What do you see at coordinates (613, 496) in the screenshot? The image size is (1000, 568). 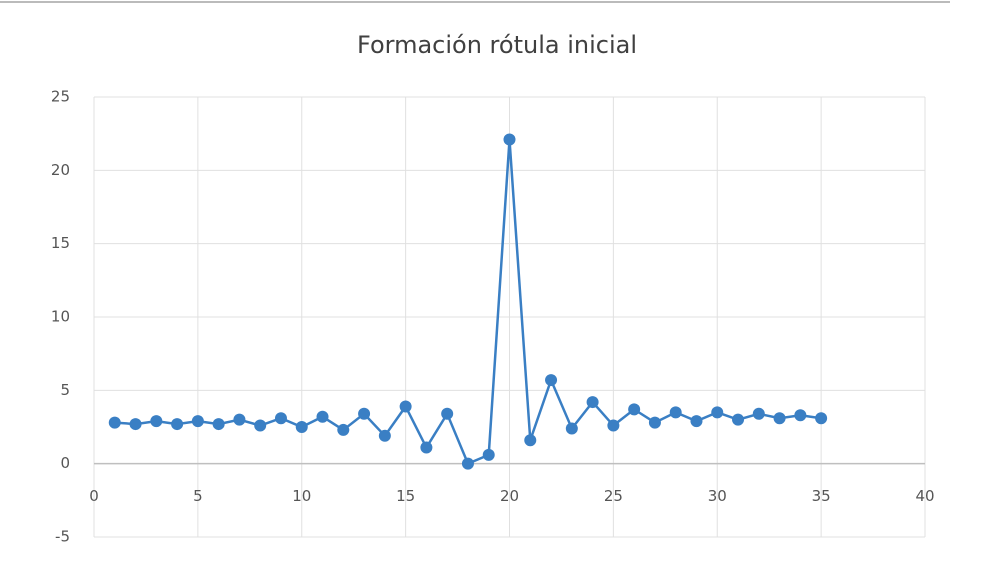 I see `x-tick-label: 25` at bounding box center [613, 496].